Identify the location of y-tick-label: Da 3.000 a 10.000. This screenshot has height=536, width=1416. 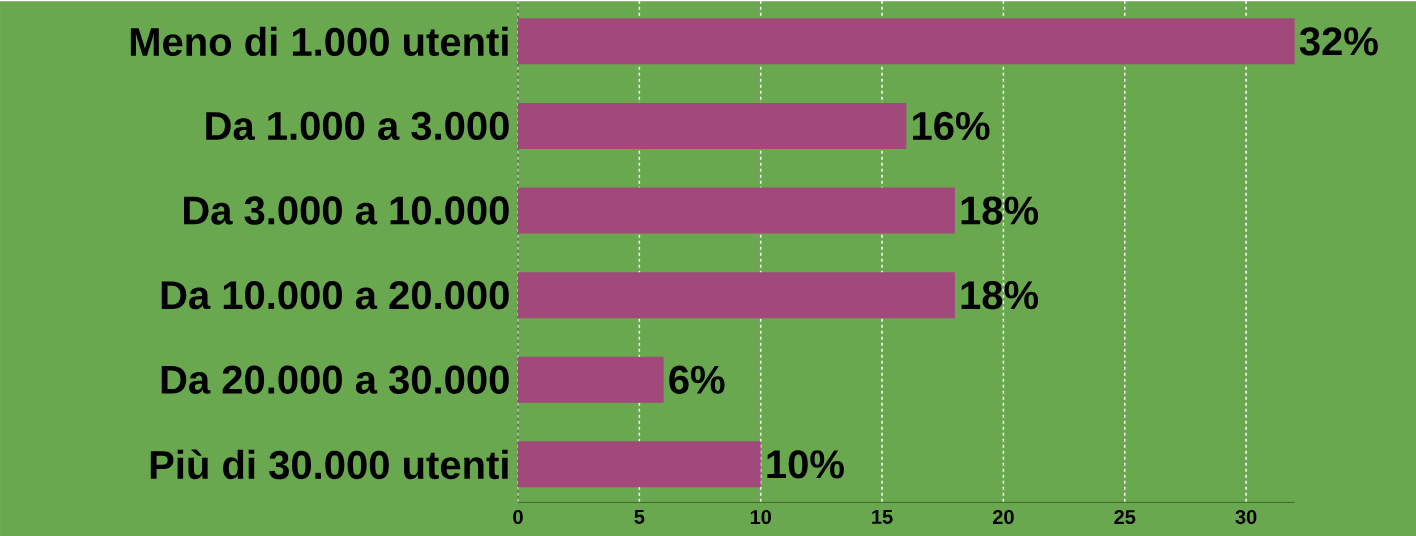
(346, 210).